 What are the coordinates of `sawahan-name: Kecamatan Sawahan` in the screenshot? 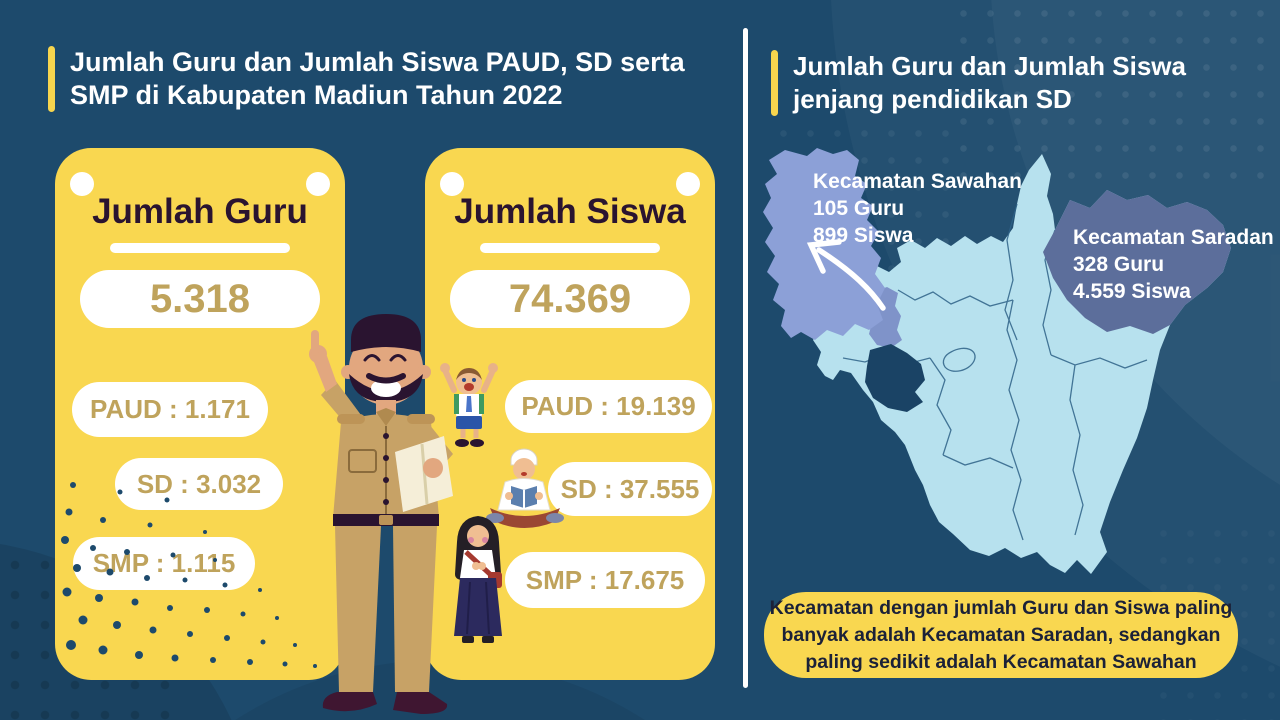 It's located at (917, 181).